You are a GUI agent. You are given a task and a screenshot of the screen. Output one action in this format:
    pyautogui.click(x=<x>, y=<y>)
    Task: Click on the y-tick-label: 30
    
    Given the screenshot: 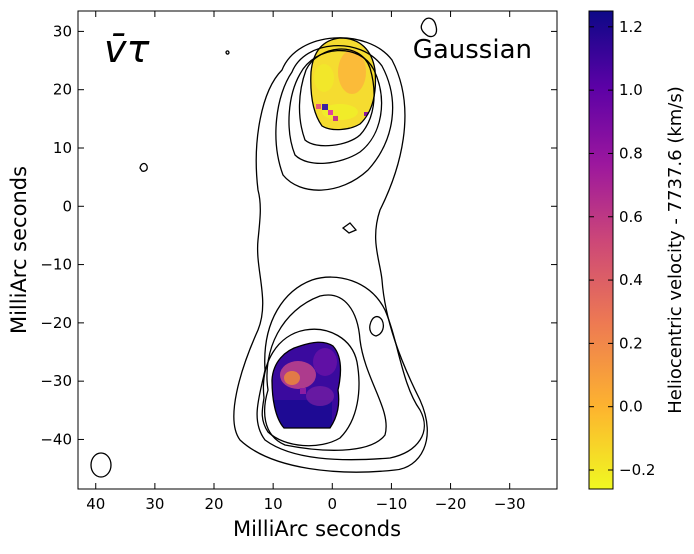 What is the action you would take?
    pyautogui.click(x=62, y=31)
    